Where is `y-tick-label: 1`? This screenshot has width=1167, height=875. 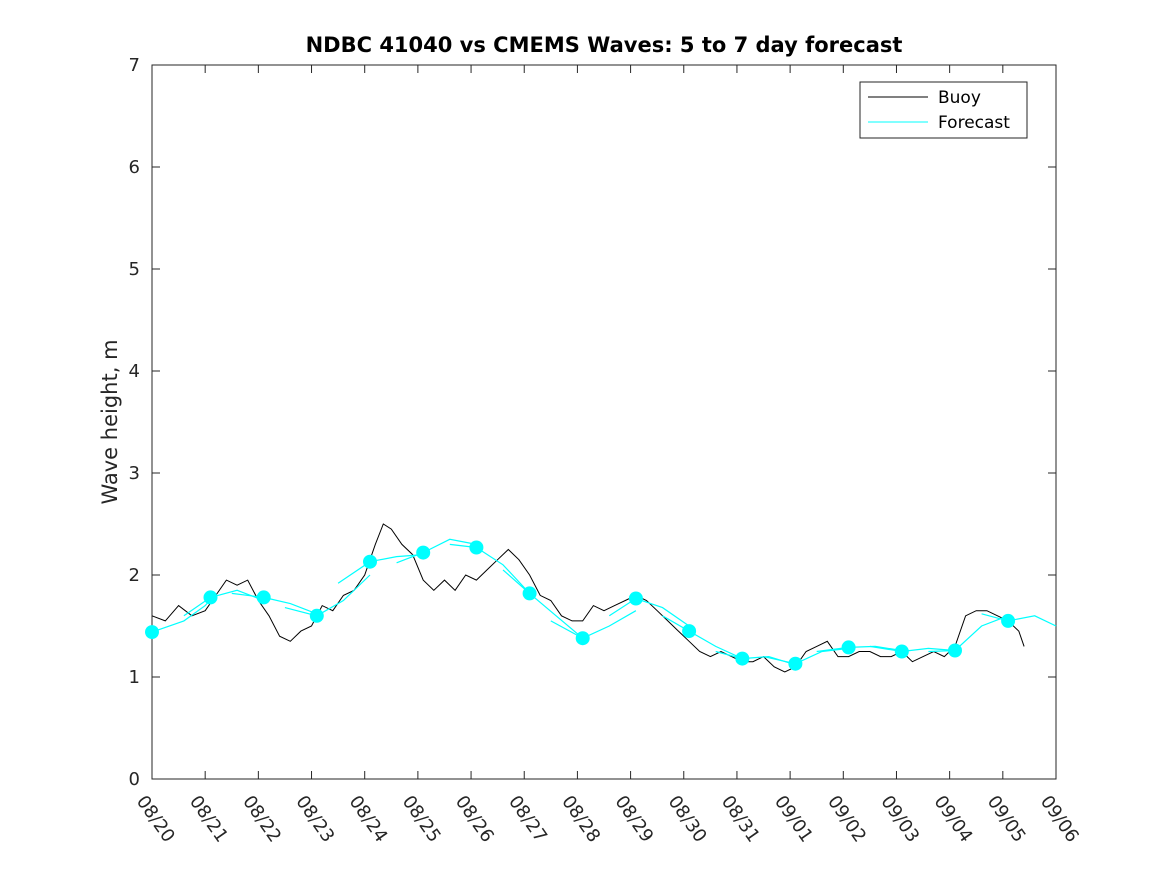 y-tick-label: 1 is located at coordinates (134, 677).